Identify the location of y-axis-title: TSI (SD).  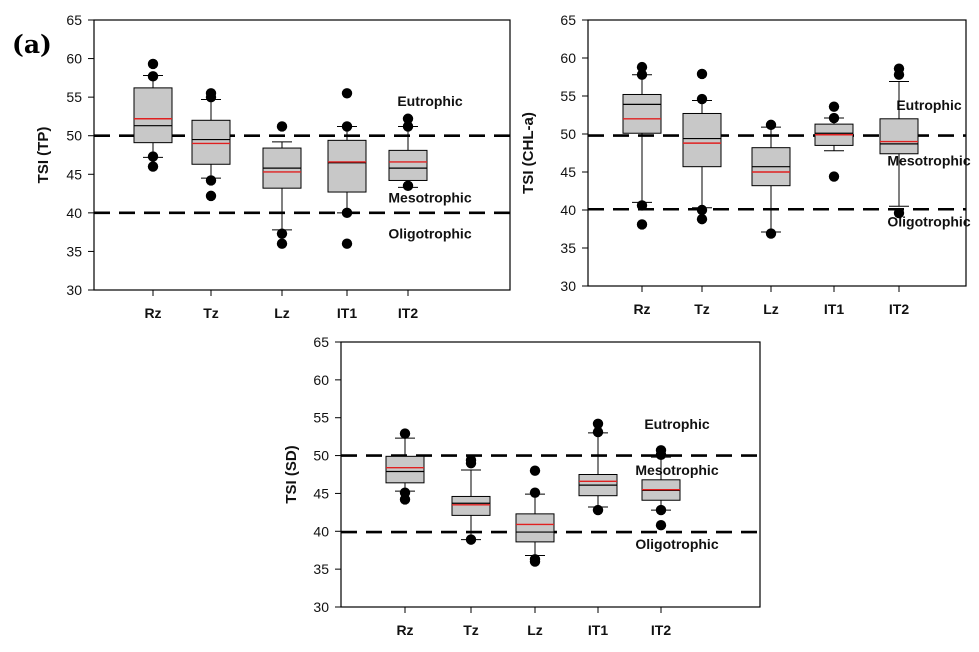
(291, 474).